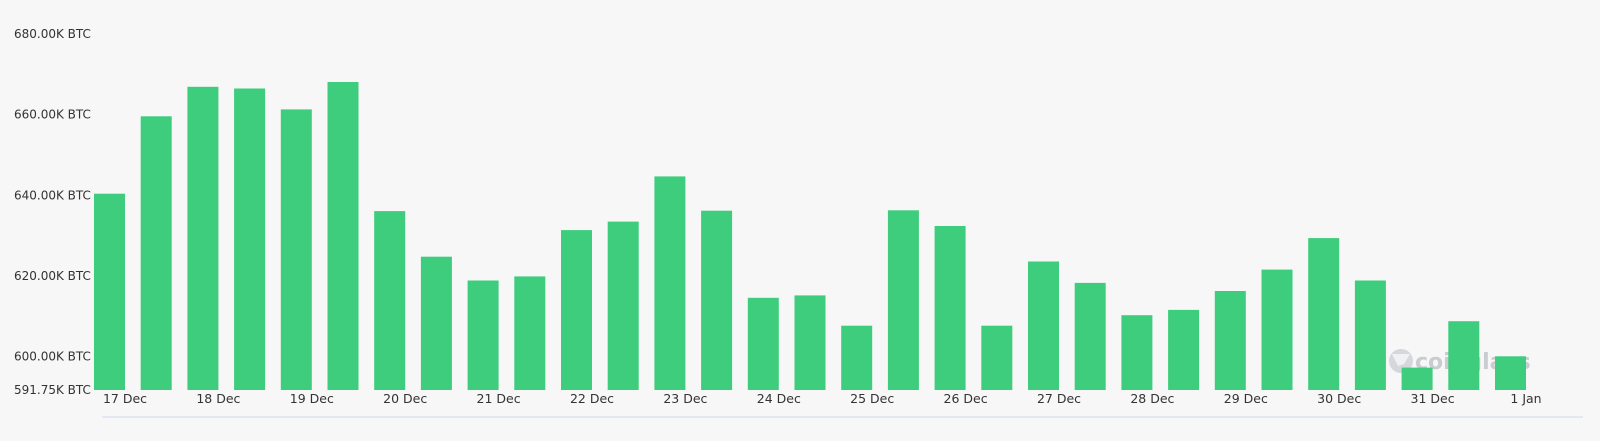  What do you see at coordinates (52, 195) in the screenshot?
I see `y-tick-label: 640.00K BTC` at bounding box center [52, 195].